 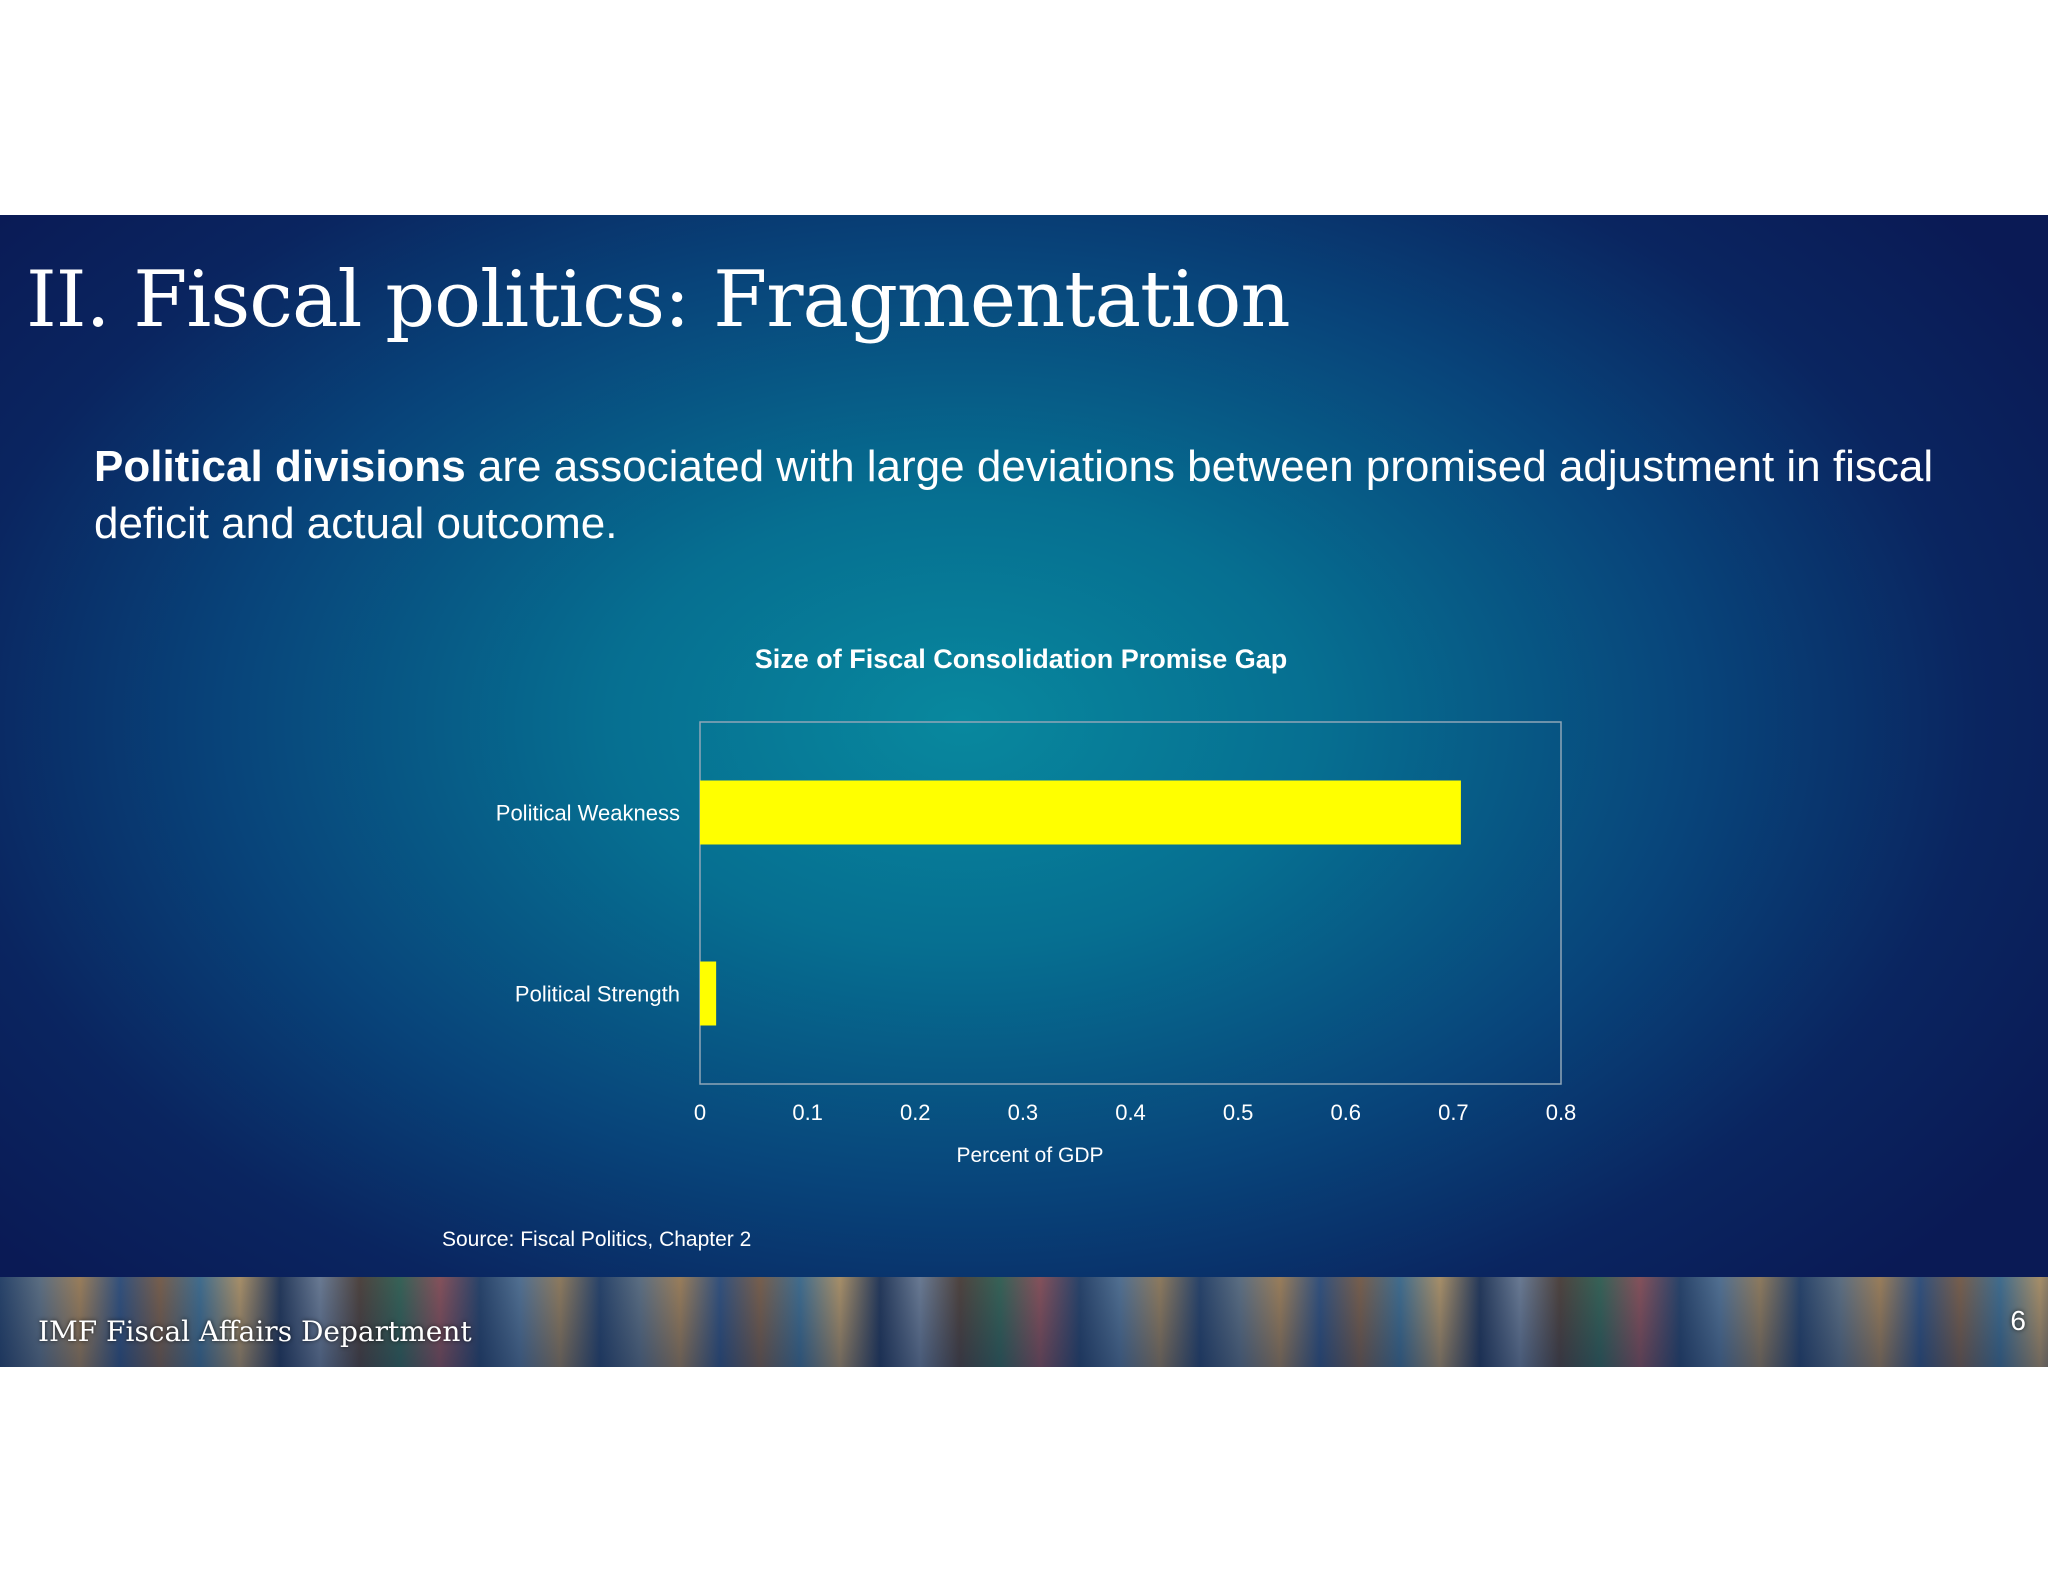 I want to click on footer-photo-strip, so click(x=1024, y=1322).